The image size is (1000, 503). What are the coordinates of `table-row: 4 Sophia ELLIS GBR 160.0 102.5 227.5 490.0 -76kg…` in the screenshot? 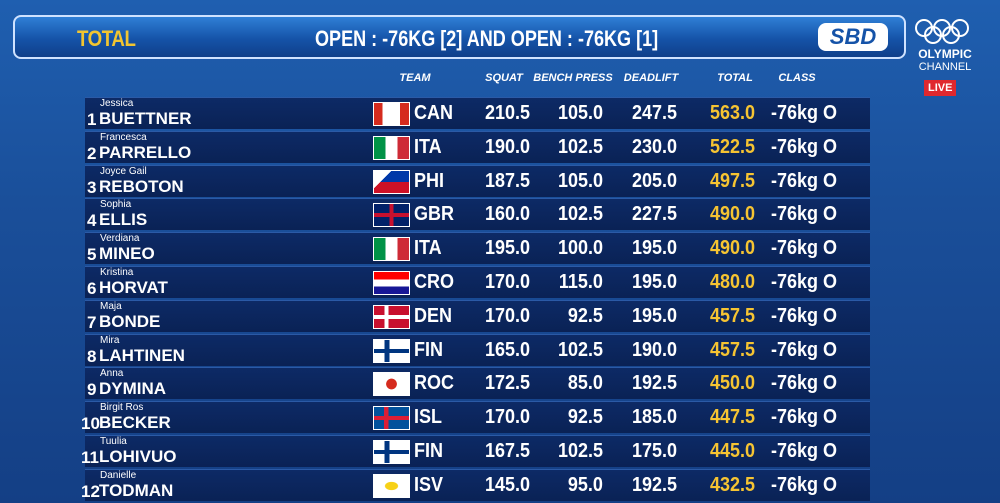 It's located at (477, 214).